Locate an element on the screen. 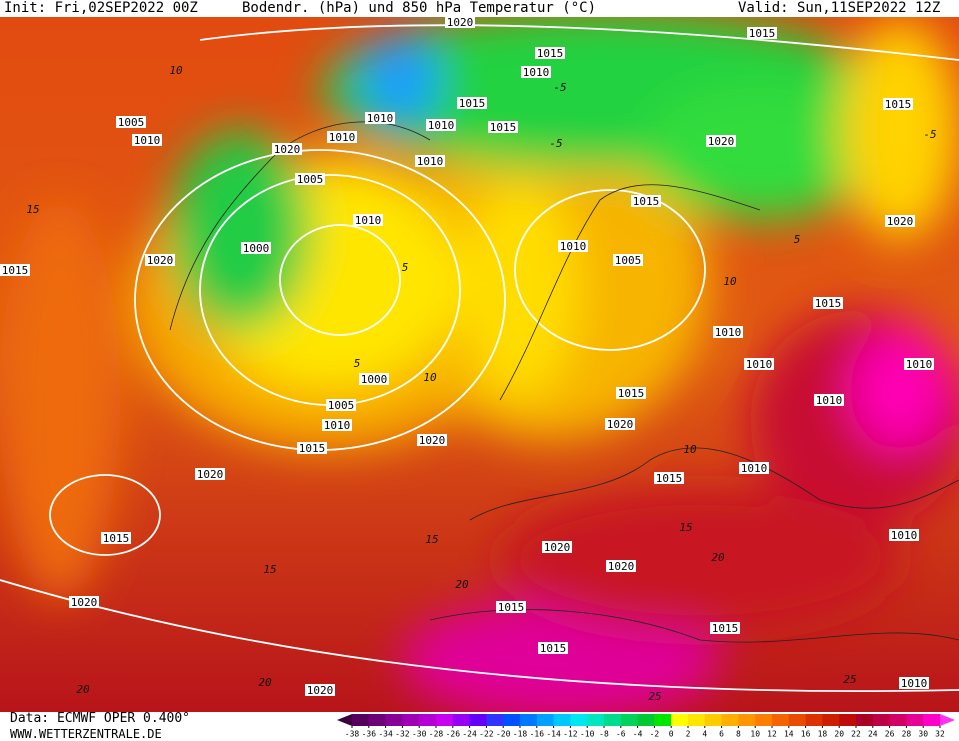  temperature-label: 10 is located at coordinates (730, 281).